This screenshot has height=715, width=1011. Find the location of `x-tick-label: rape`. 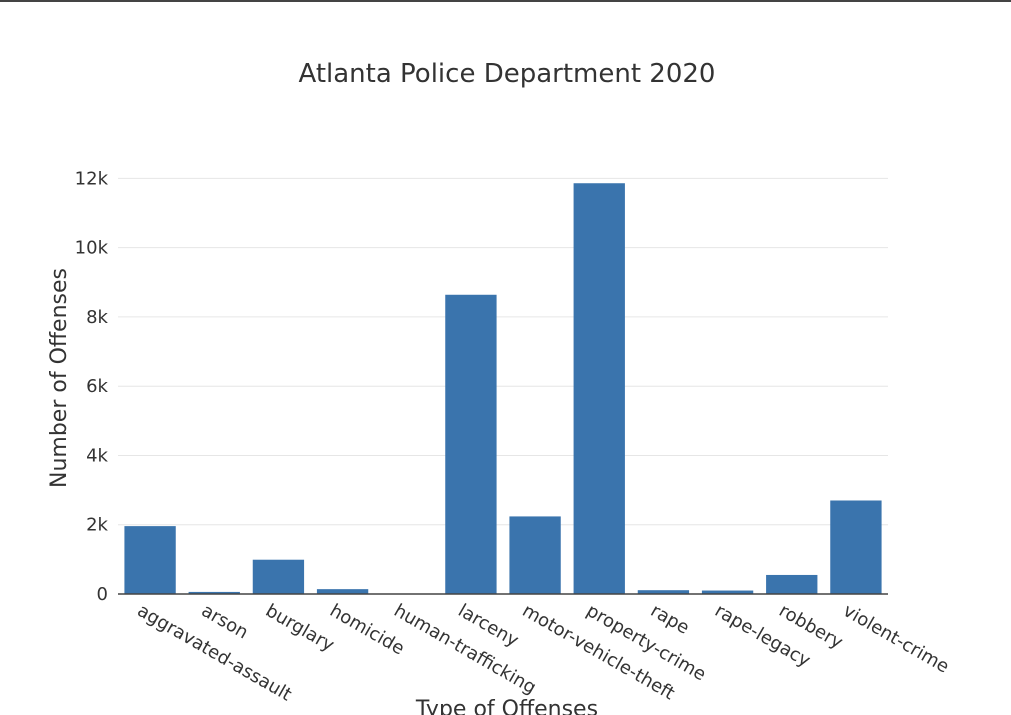

x-tick-label: rape is located at coordinates (670, 619).